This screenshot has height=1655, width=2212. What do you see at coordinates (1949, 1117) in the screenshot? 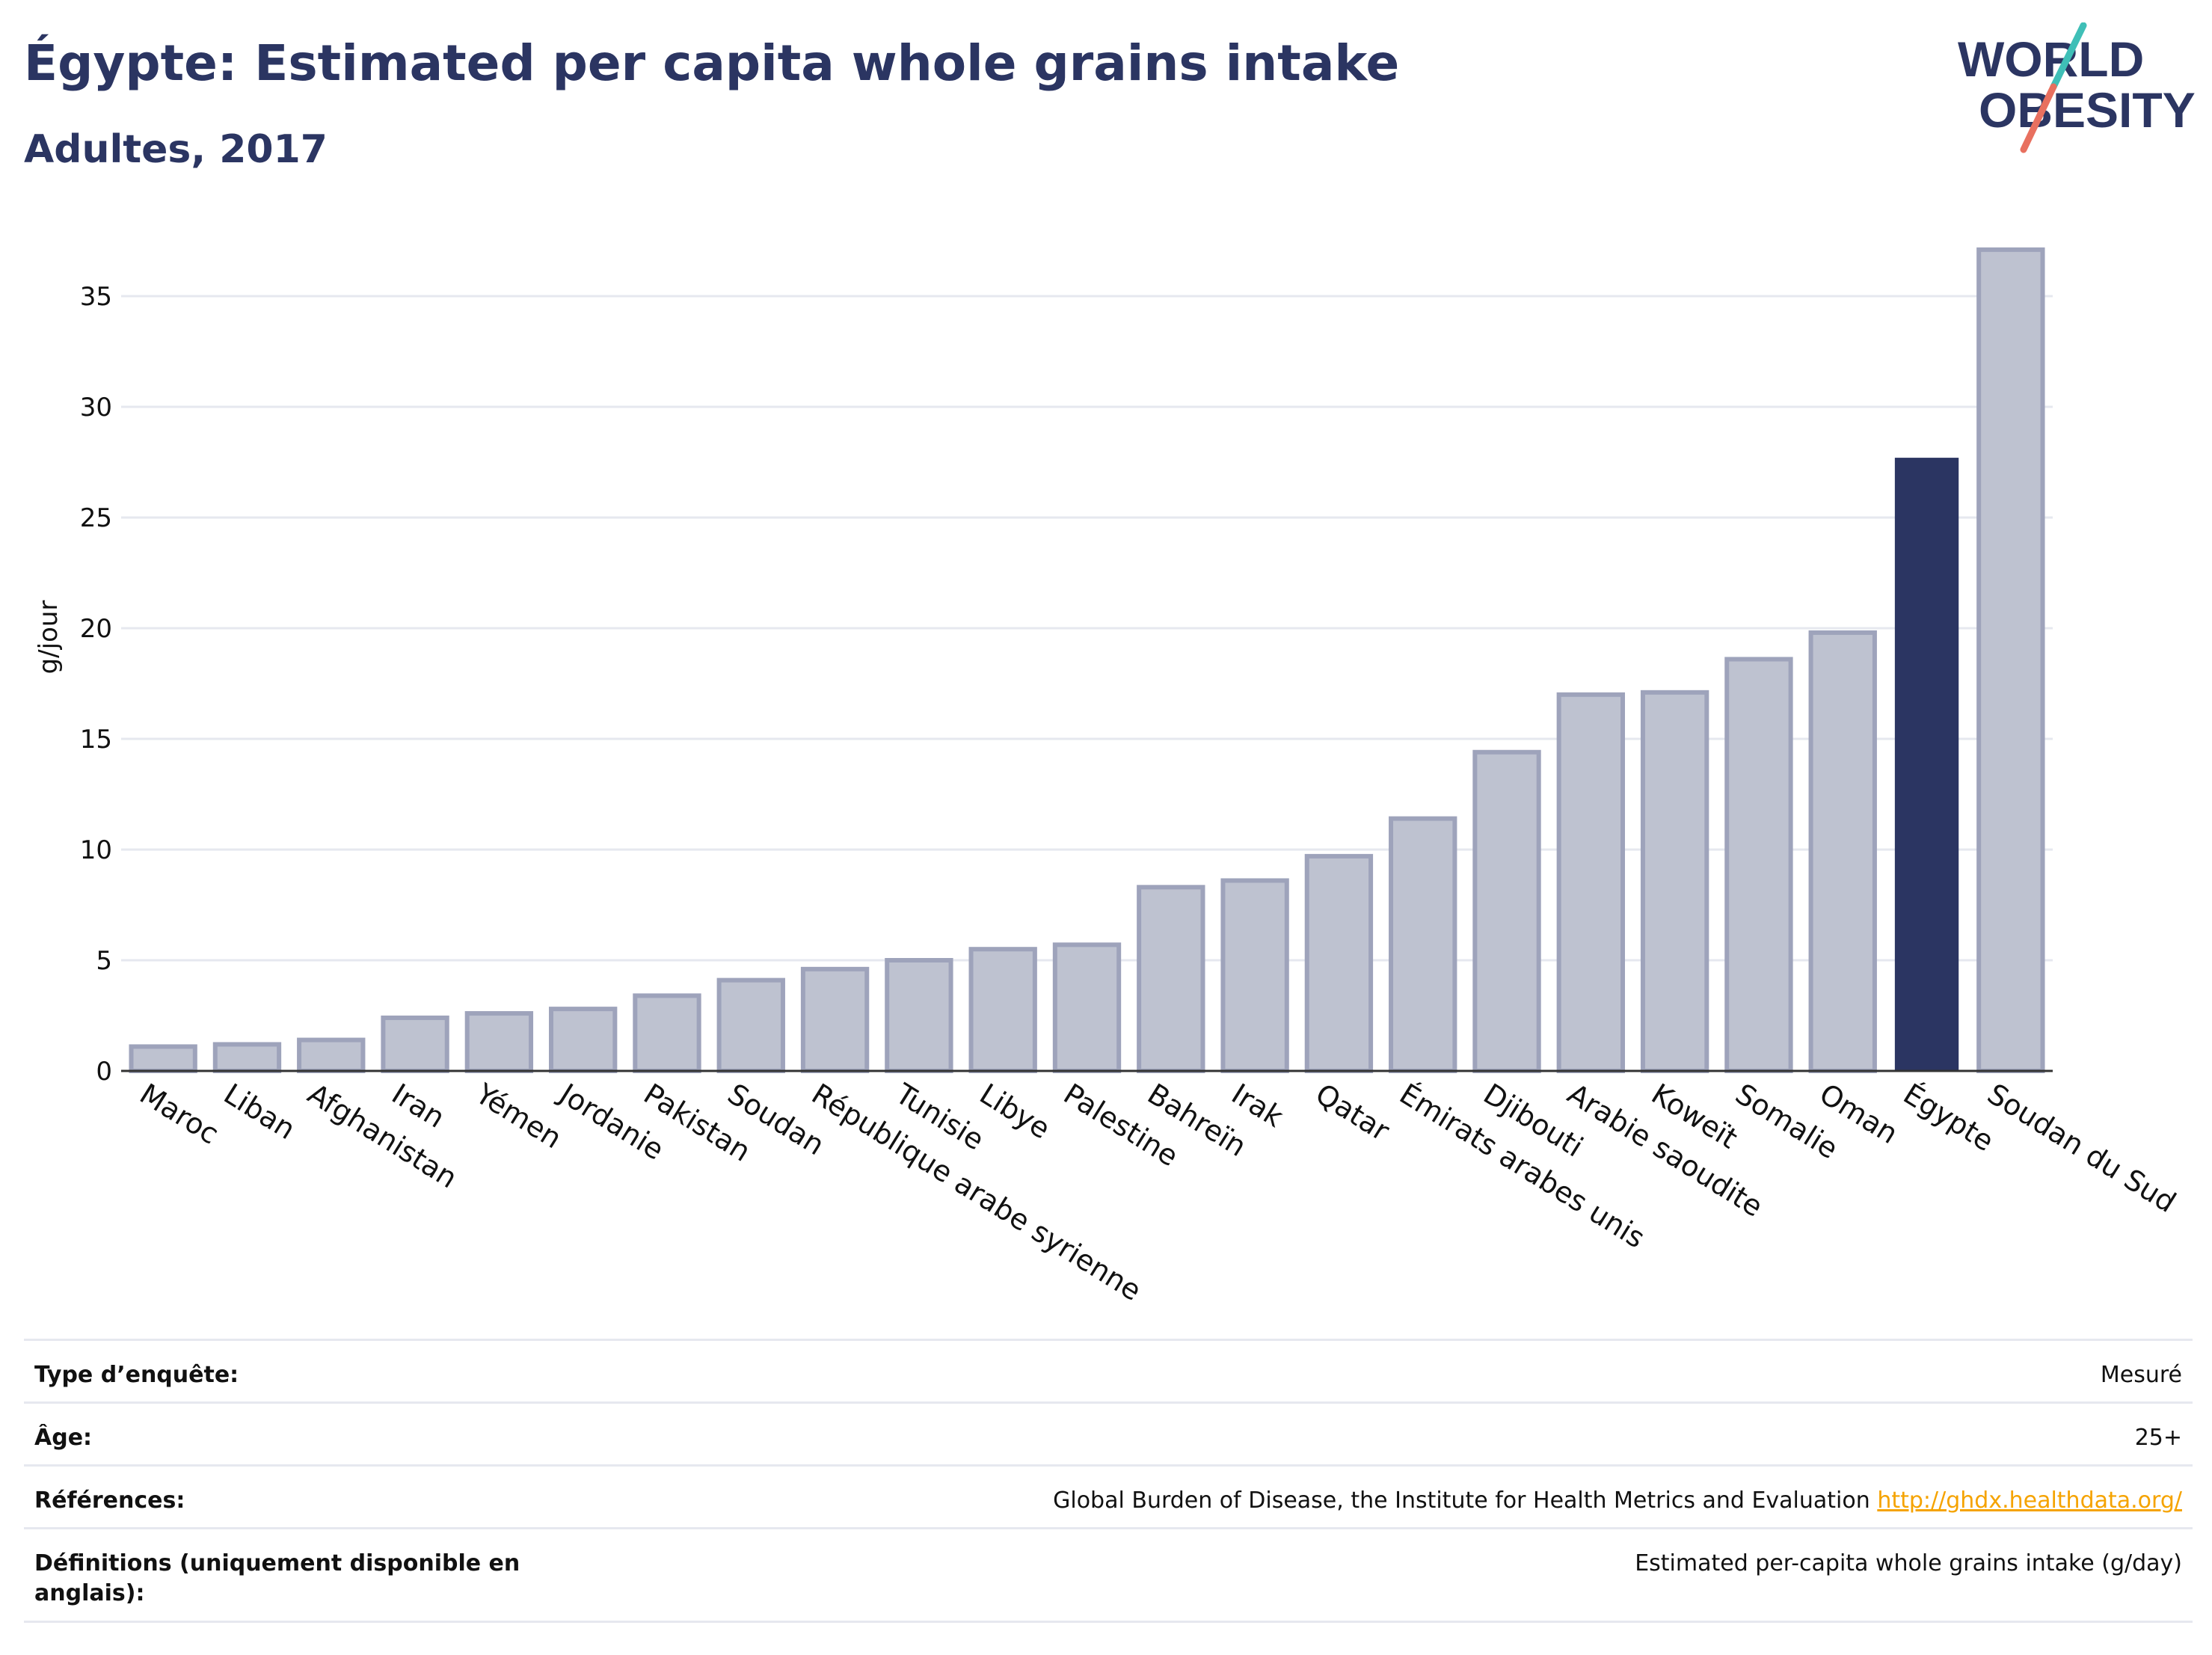
I see `x-tick-label: Égypte` at bounding box center [1949, 1117].